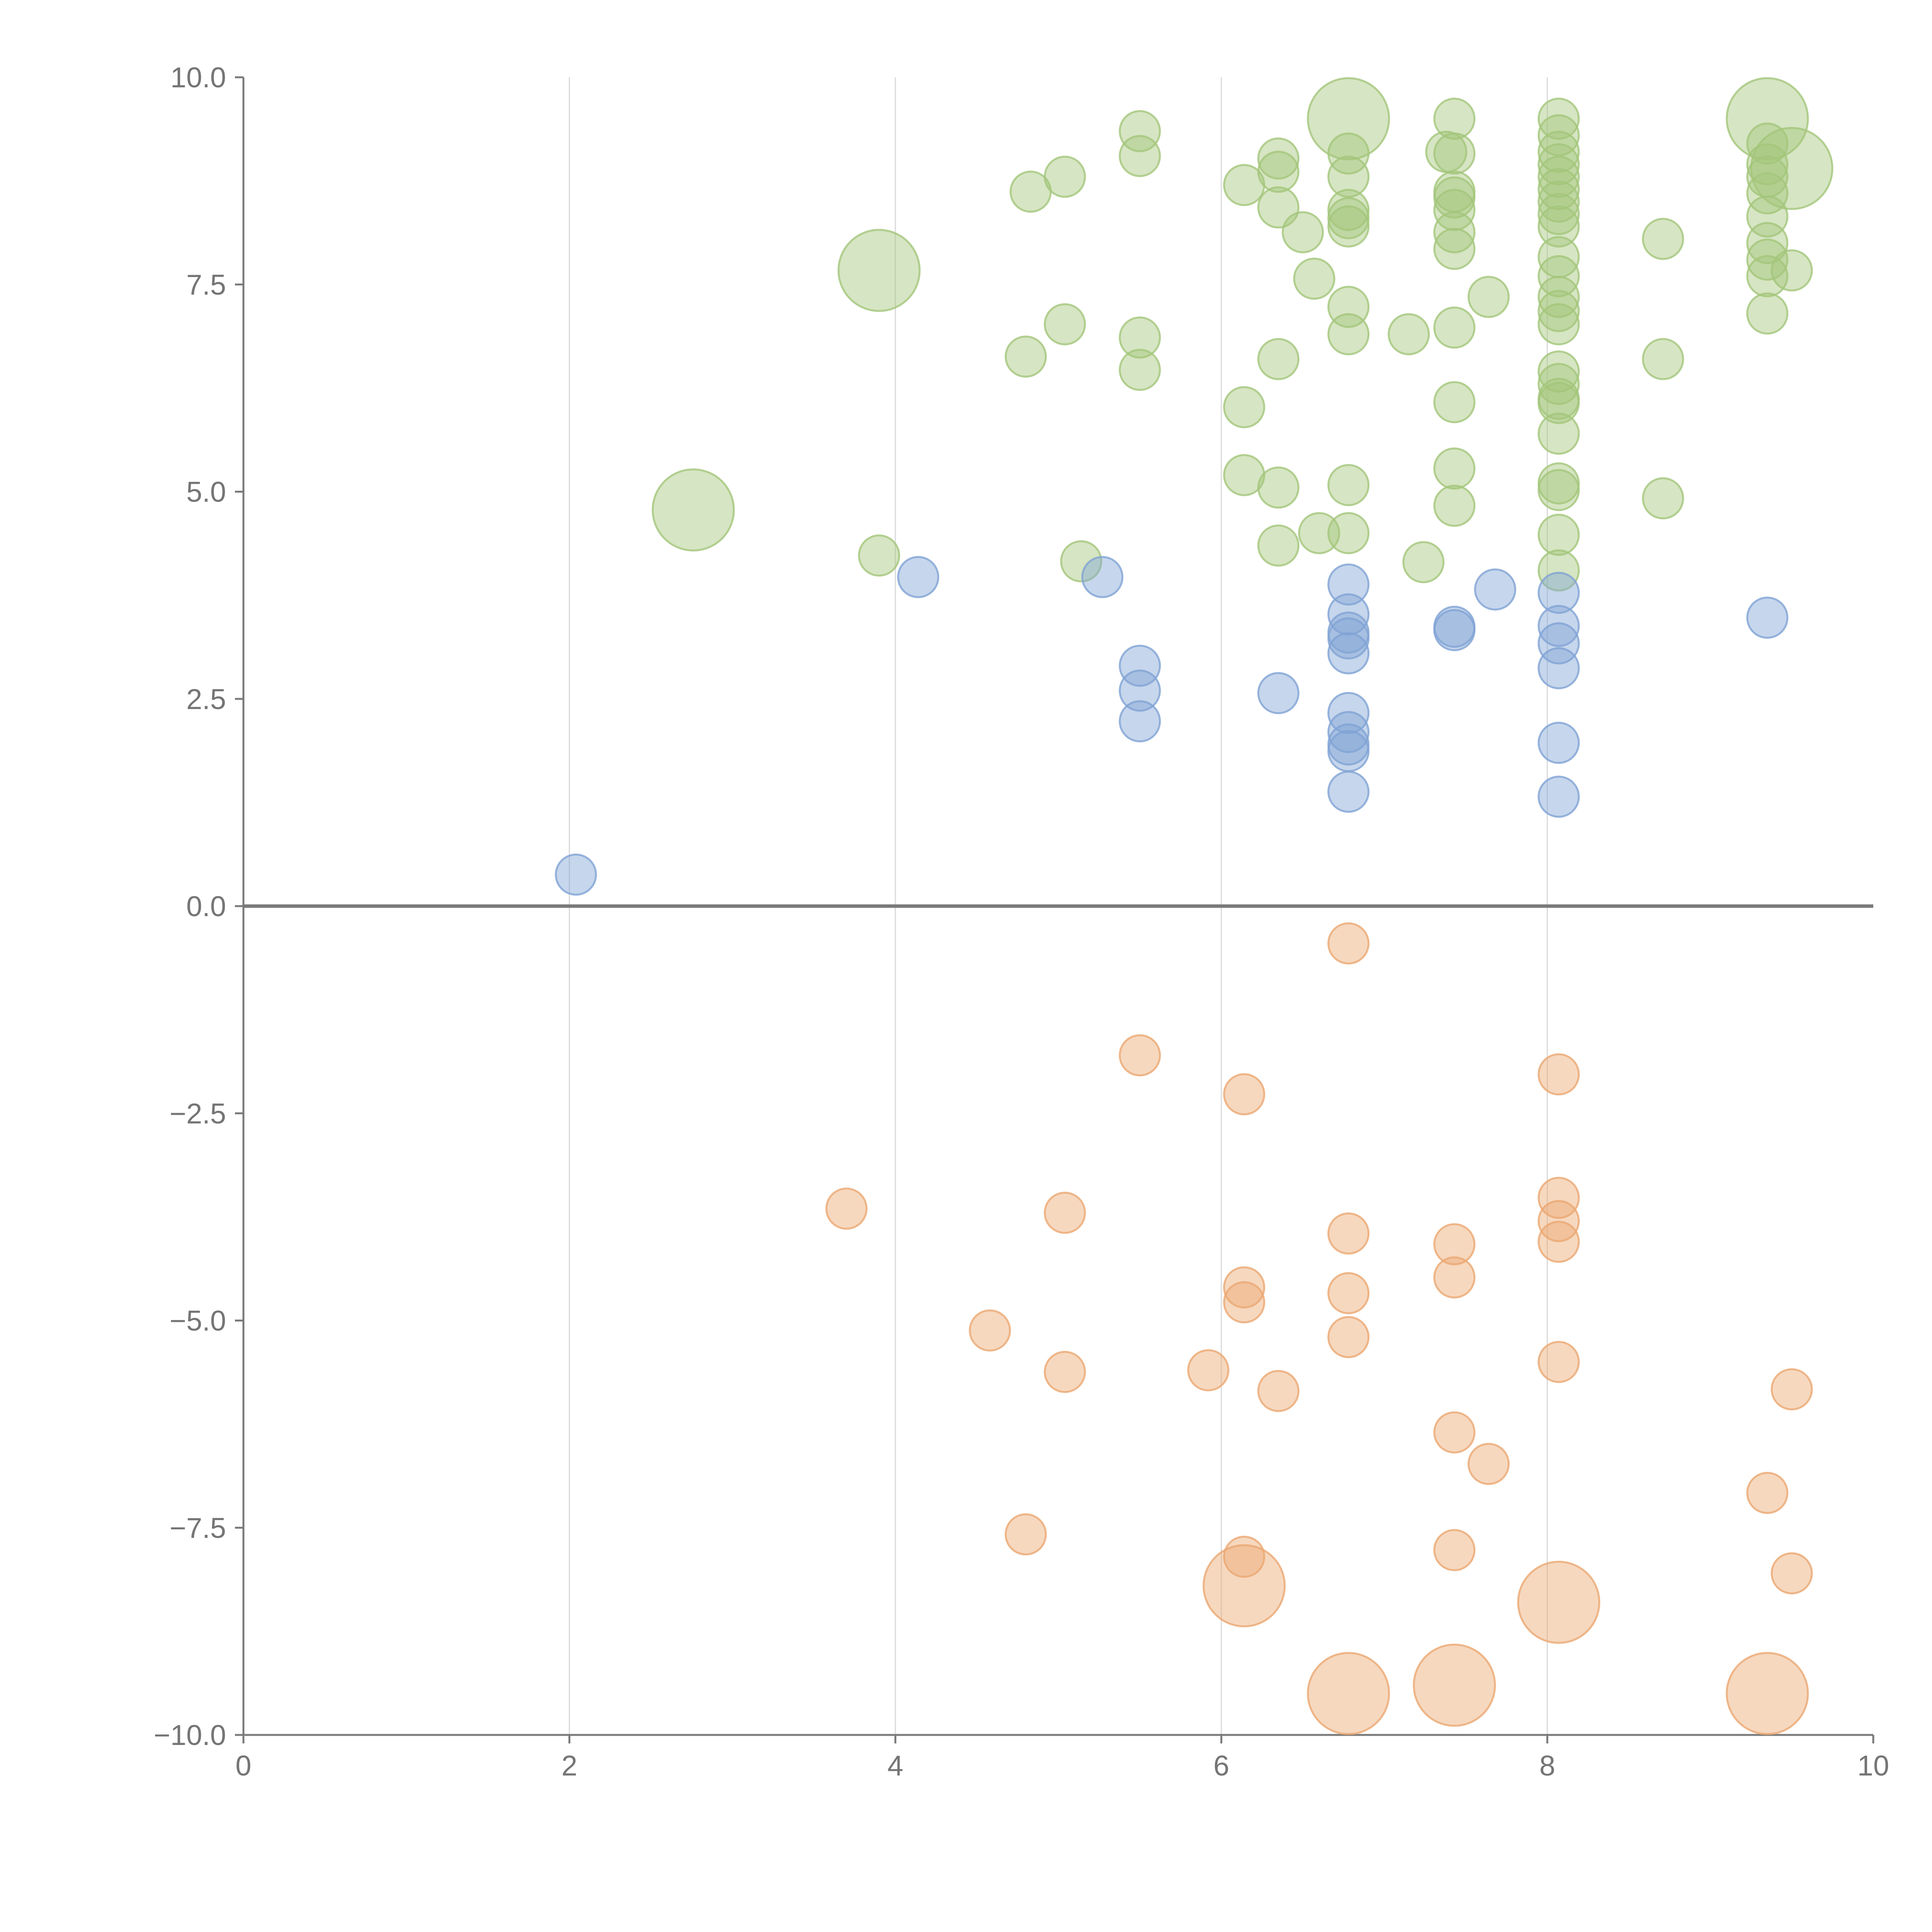  I want to click on x-tick-label: 0, so click(243, 1766).